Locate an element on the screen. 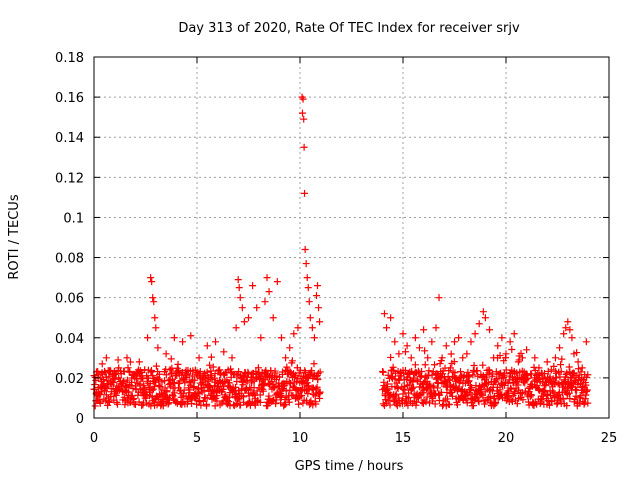 This screenshot has width=640, height=480. x-tick-label: 0 is located at coordinates (94, 438).